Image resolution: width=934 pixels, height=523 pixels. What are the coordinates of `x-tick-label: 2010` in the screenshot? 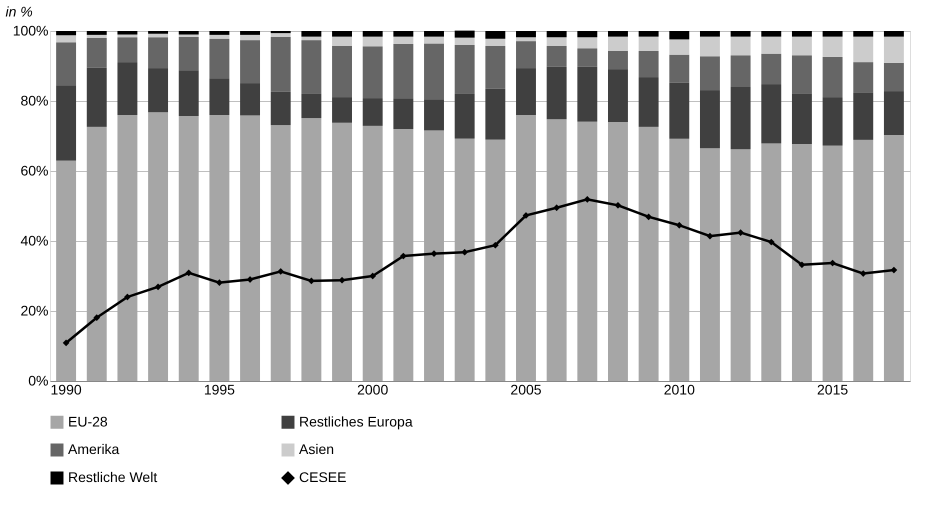 It's located at (680, 390).